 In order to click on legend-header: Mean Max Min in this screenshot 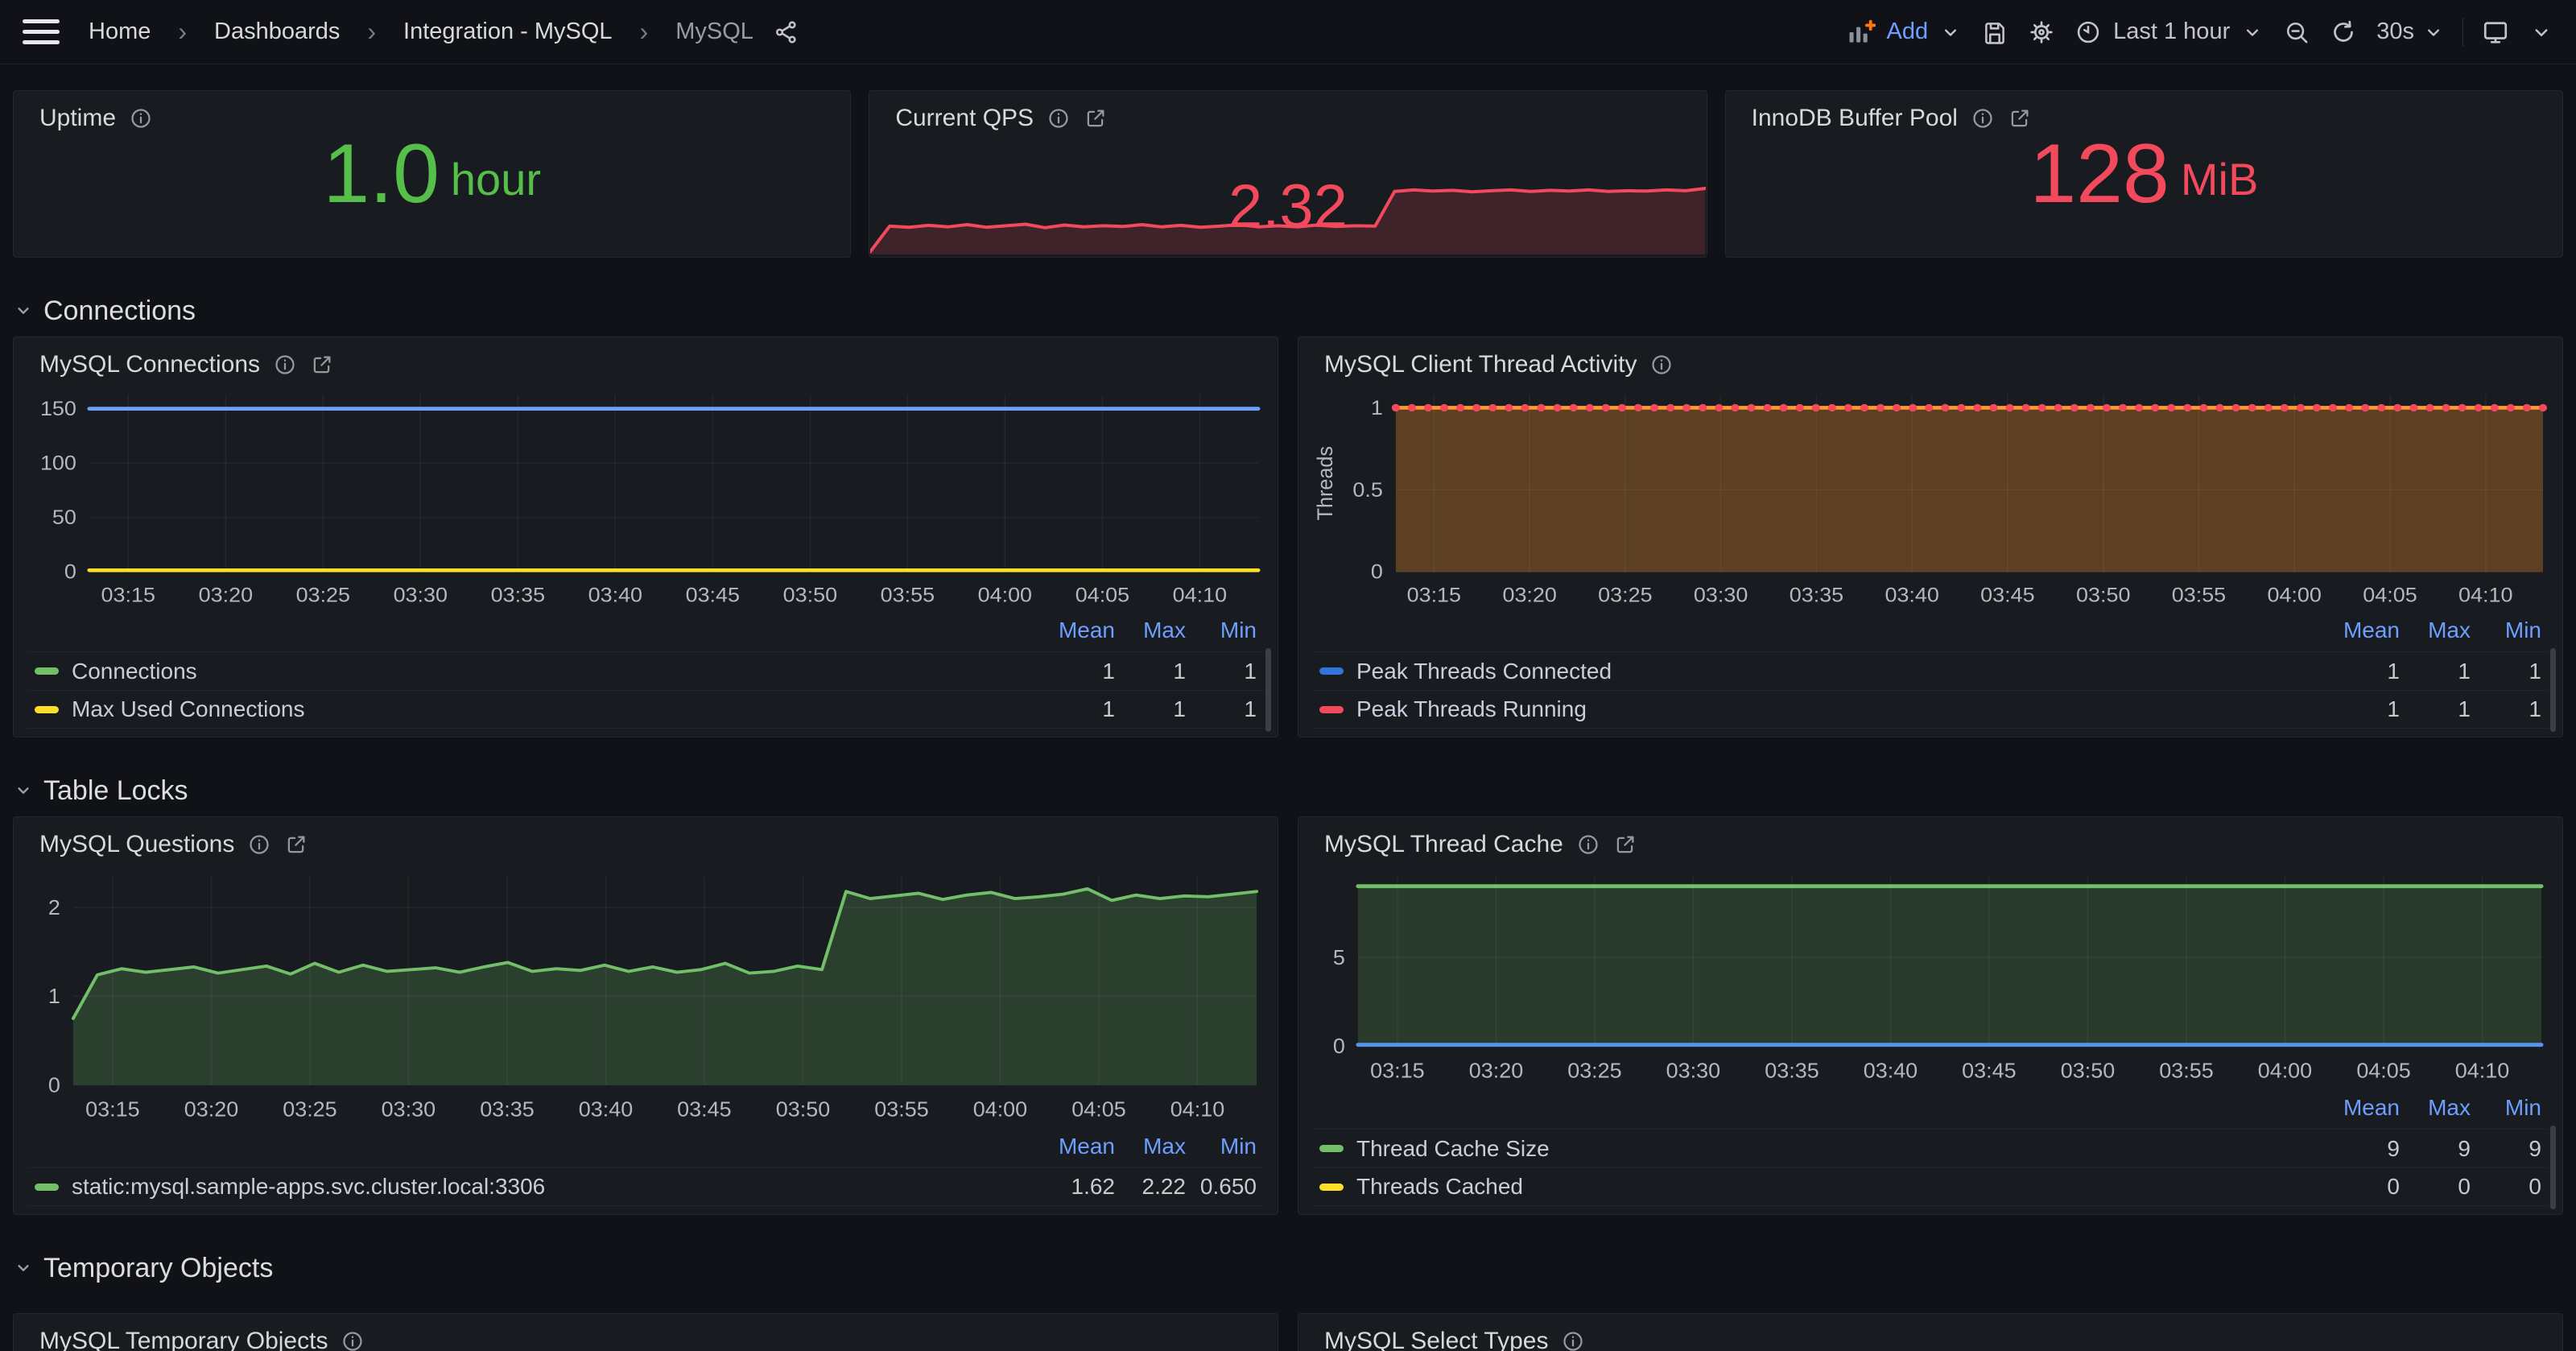, I will do `click(645, 1148)`.